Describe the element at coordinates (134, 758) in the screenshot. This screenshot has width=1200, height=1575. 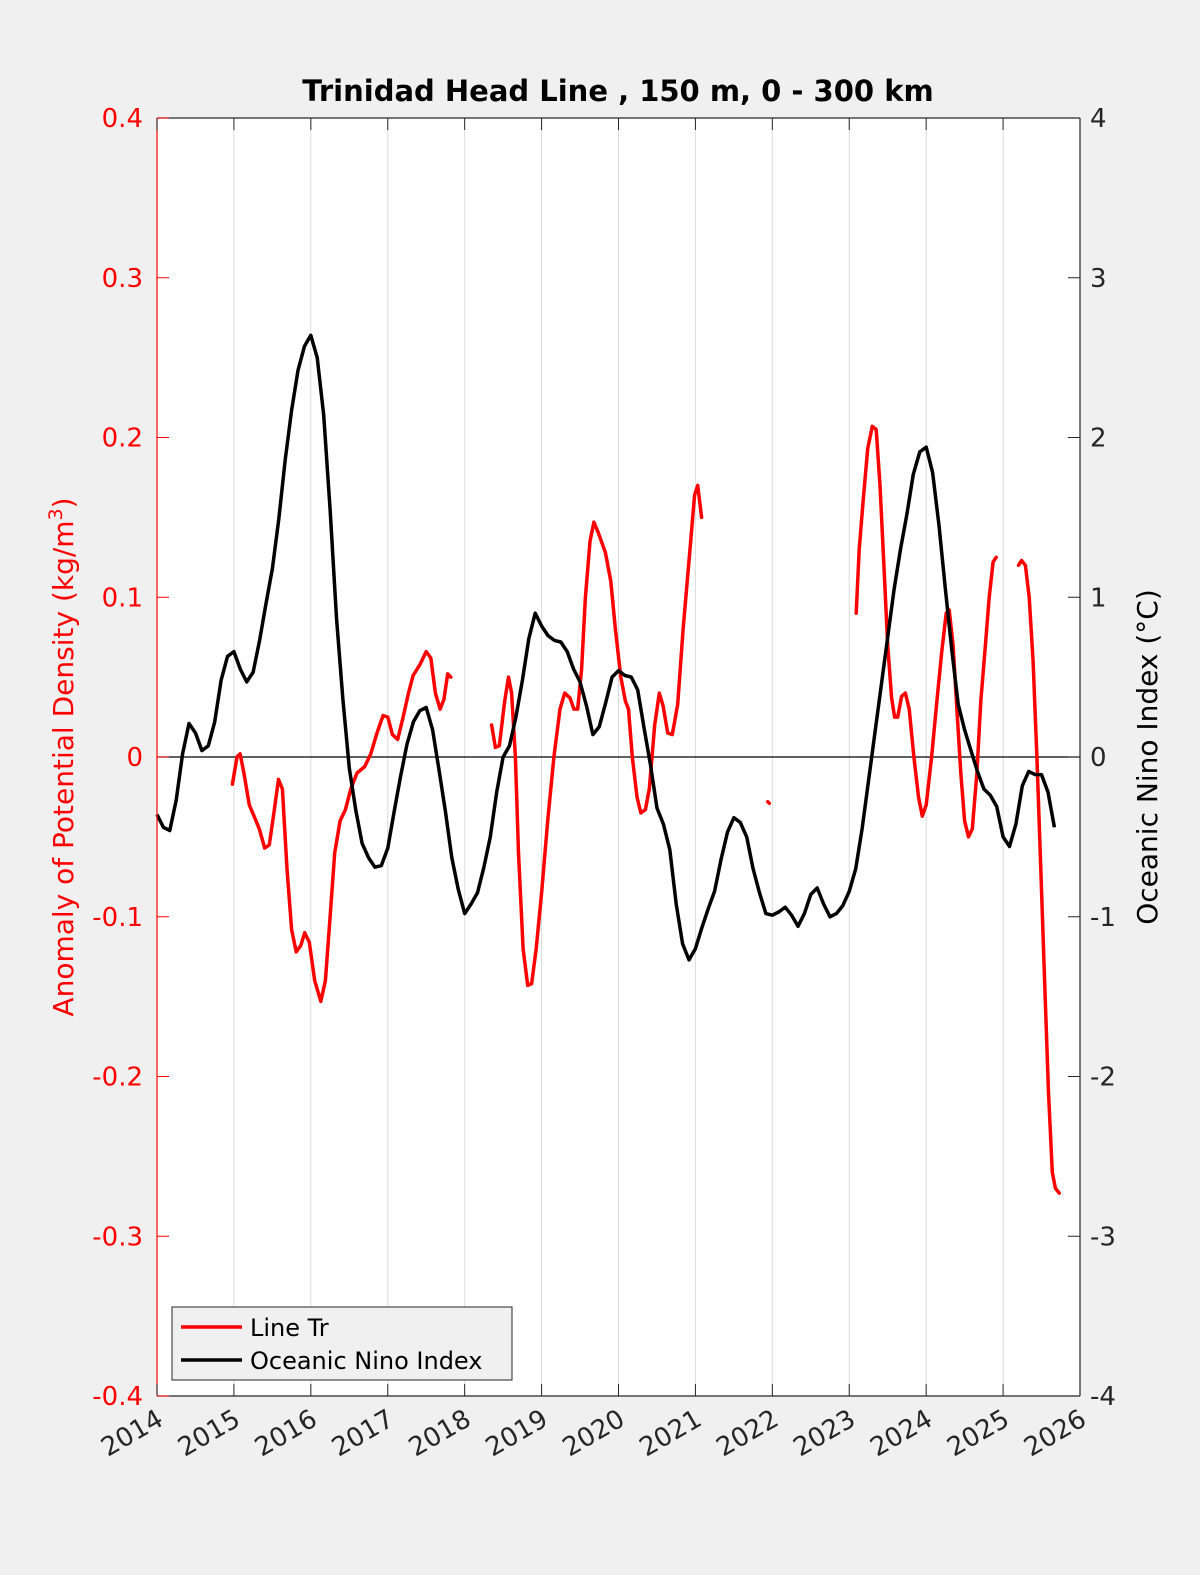
I see `y-left-tick-label: 0` at that location.